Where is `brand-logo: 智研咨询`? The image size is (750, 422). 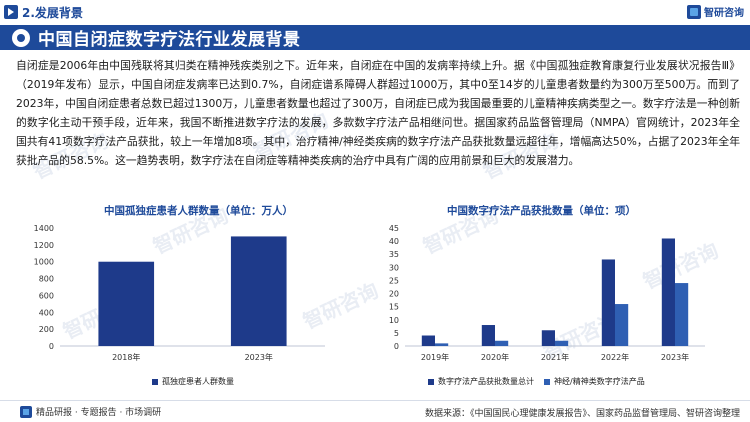 brand-logo: 智研咨询 is located at coordinates (715, 11).